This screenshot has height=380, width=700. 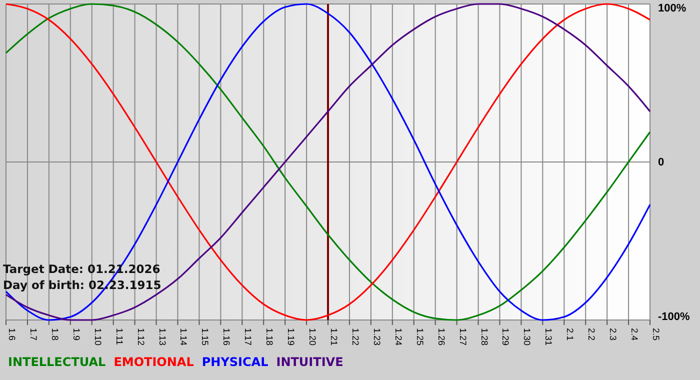 What do you see at coordinates (635, 334) in the screenshot?
I see `x-tick-label: 2.4` at bounding box center [635, 334].